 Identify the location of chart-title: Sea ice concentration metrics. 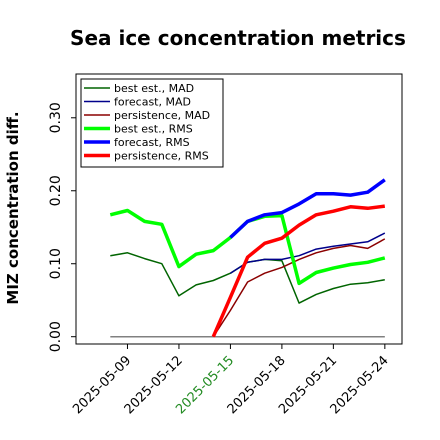
(238, 38).